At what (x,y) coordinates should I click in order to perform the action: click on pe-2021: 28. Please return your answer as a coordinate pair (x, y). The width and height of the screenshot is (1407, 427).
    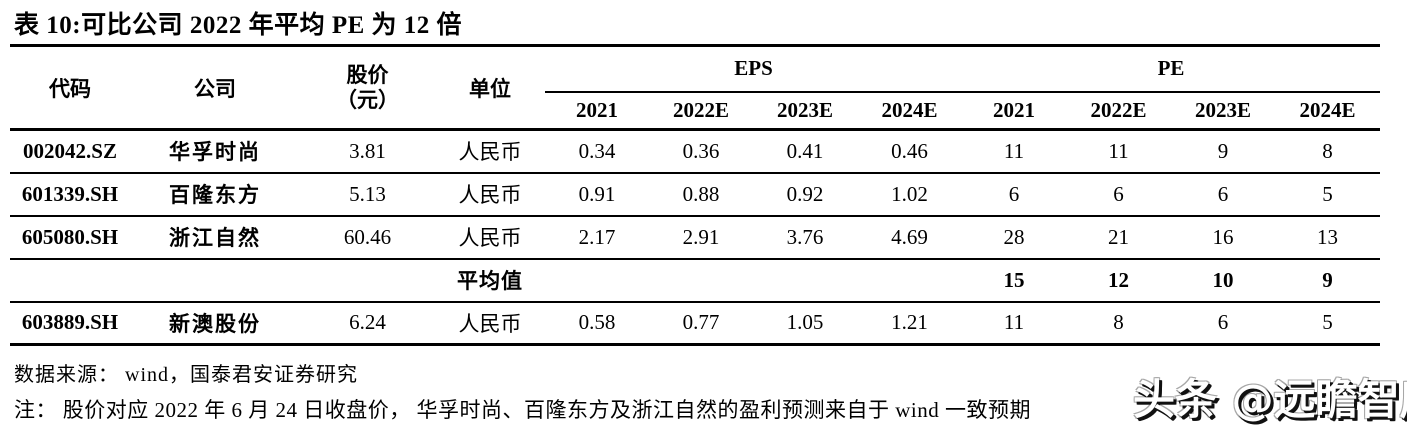
    Looking at the image, I should click on (1014, 236).